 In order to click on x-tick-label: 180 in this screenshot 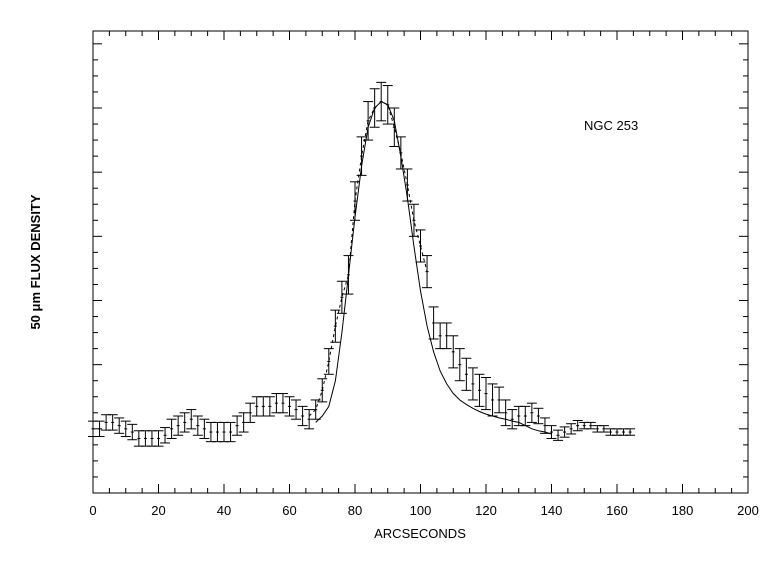, I will do `click(683, 510)`.